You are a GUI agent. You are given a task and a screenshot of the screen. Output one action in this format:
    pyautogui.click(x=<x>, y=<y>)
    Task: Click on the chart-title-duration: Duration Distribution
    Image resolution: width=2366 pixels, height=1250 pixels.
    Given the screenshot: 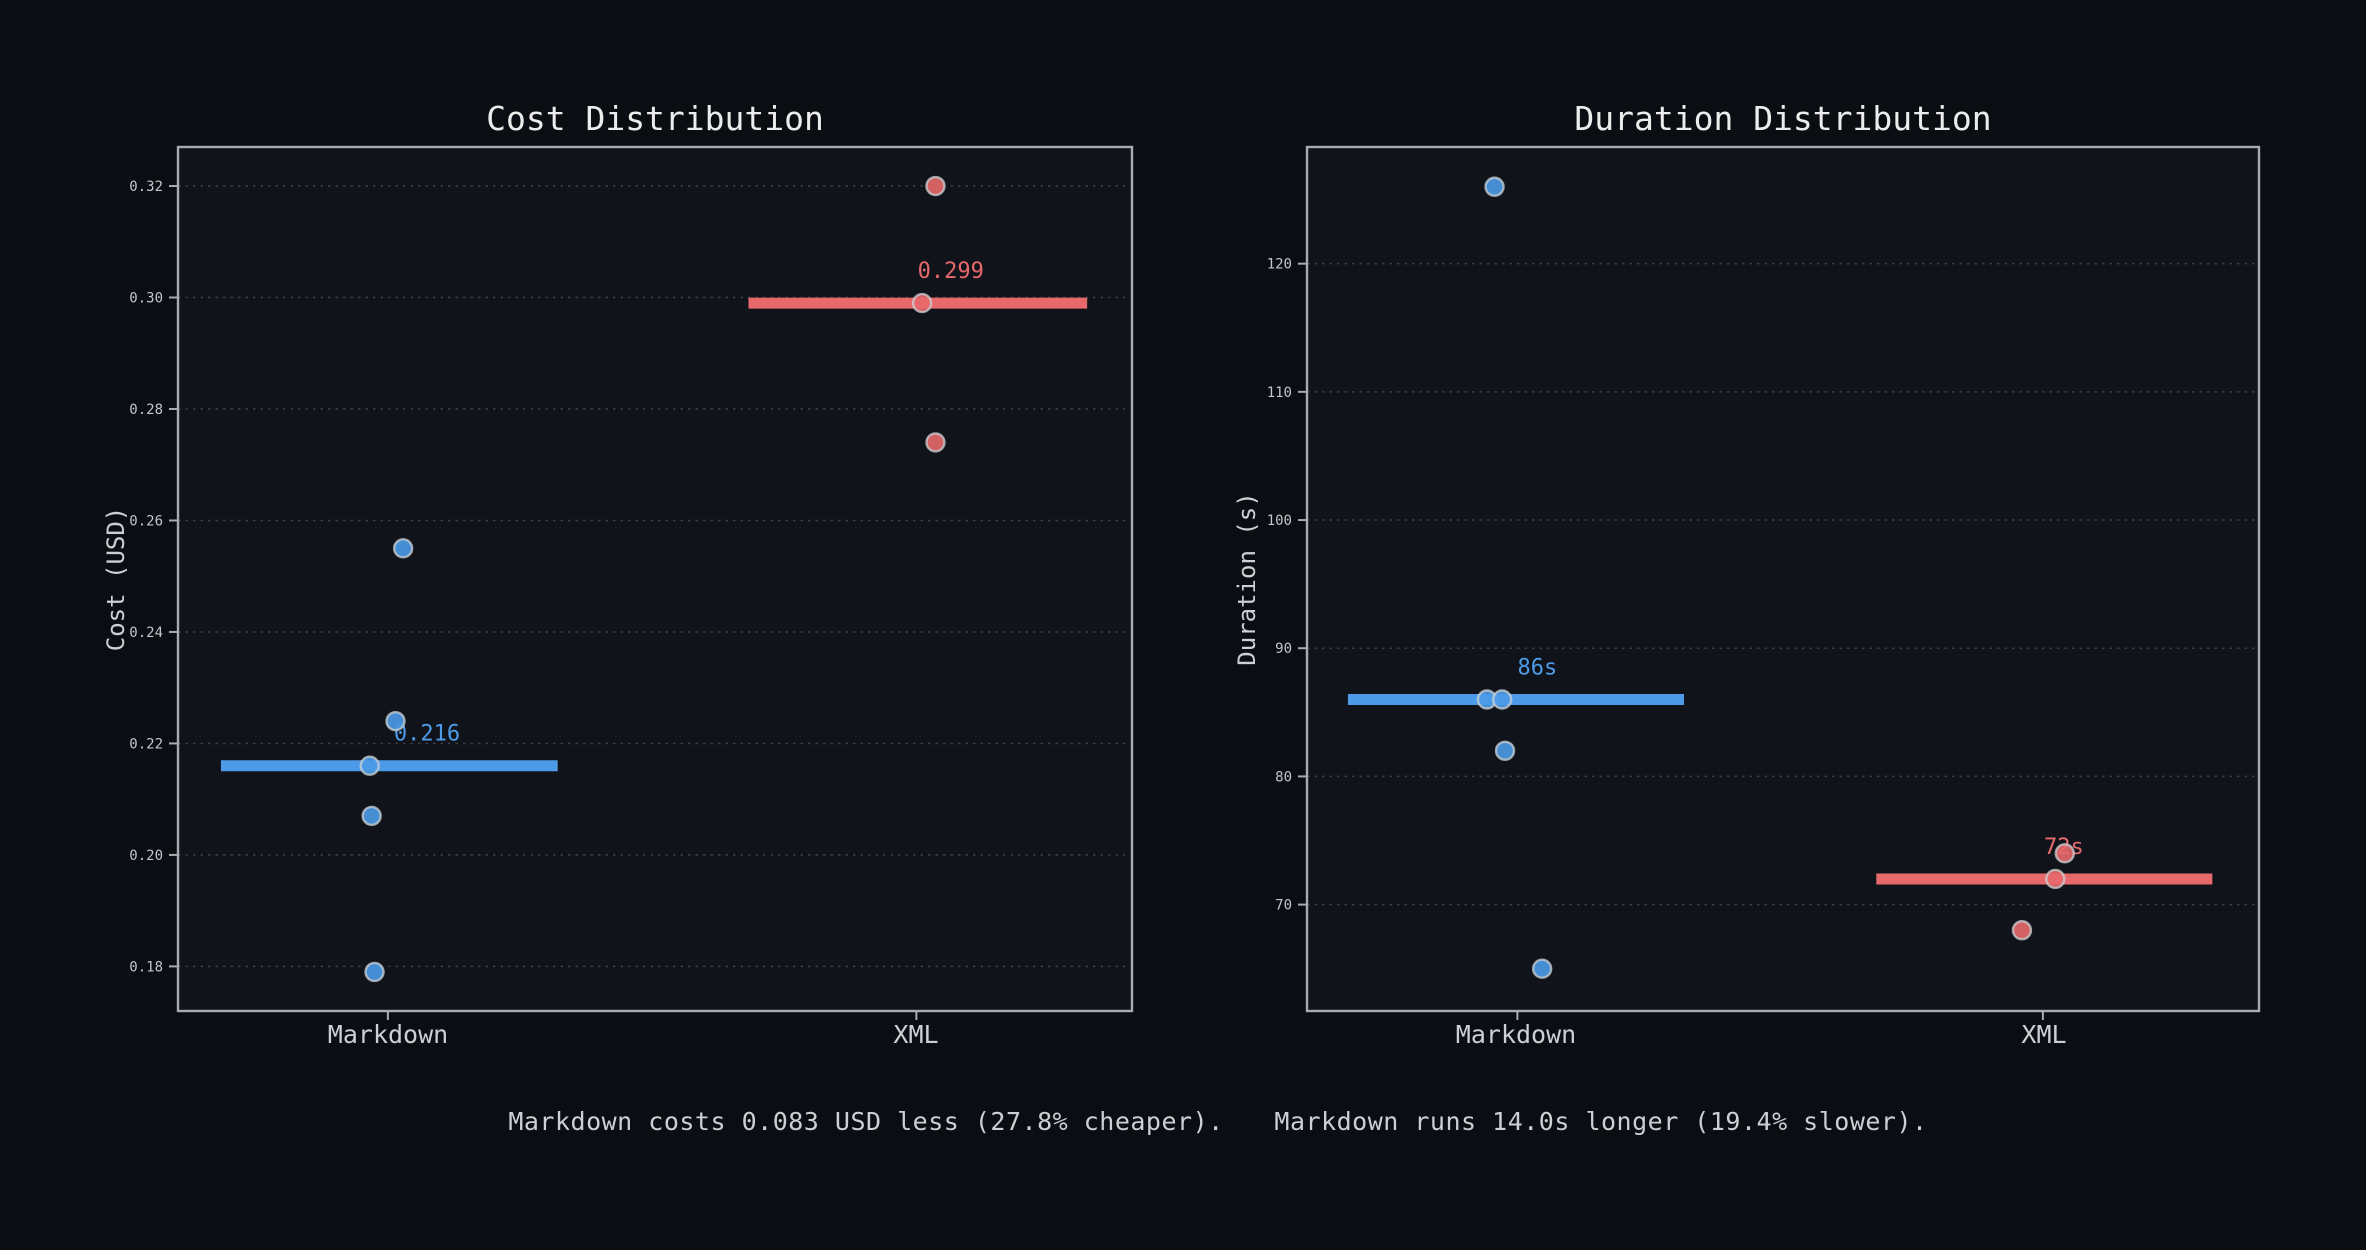 What is the action you would take?
    pyautogui.click(x=1783, y=118)
    